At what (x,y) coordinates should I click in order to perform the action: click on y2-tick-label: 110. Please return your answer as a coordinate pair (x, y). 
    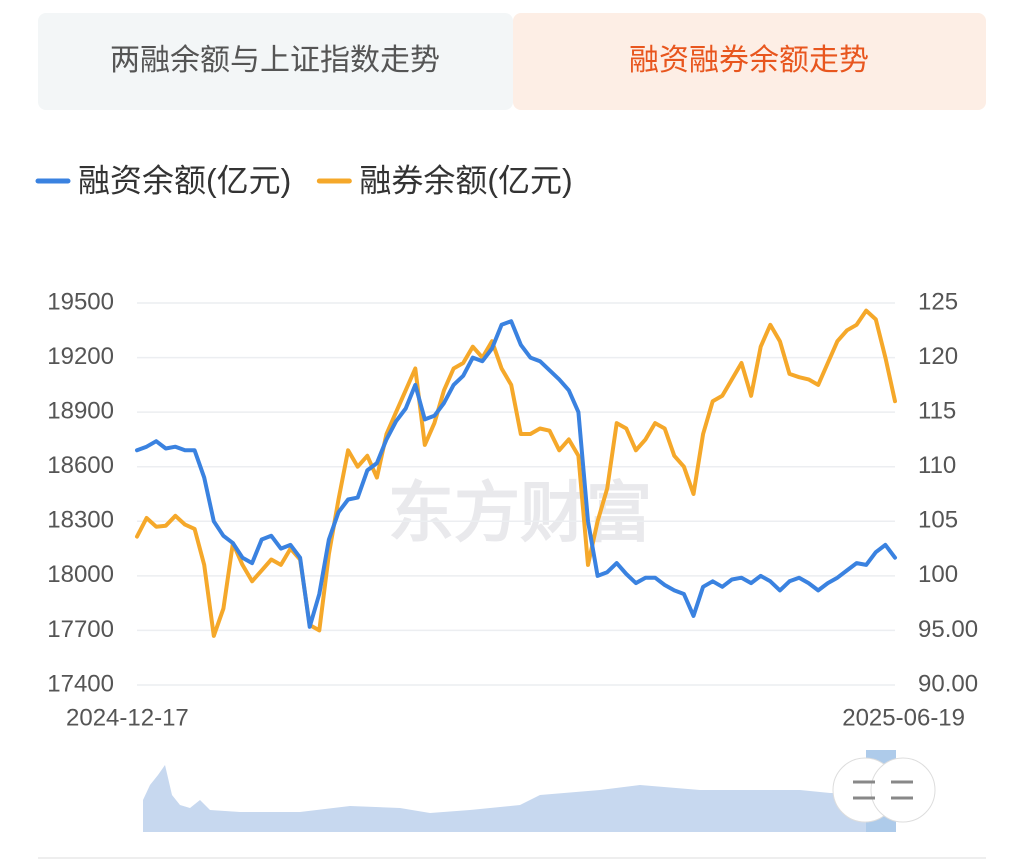
    Looking at the image, I should click on (937, 465).